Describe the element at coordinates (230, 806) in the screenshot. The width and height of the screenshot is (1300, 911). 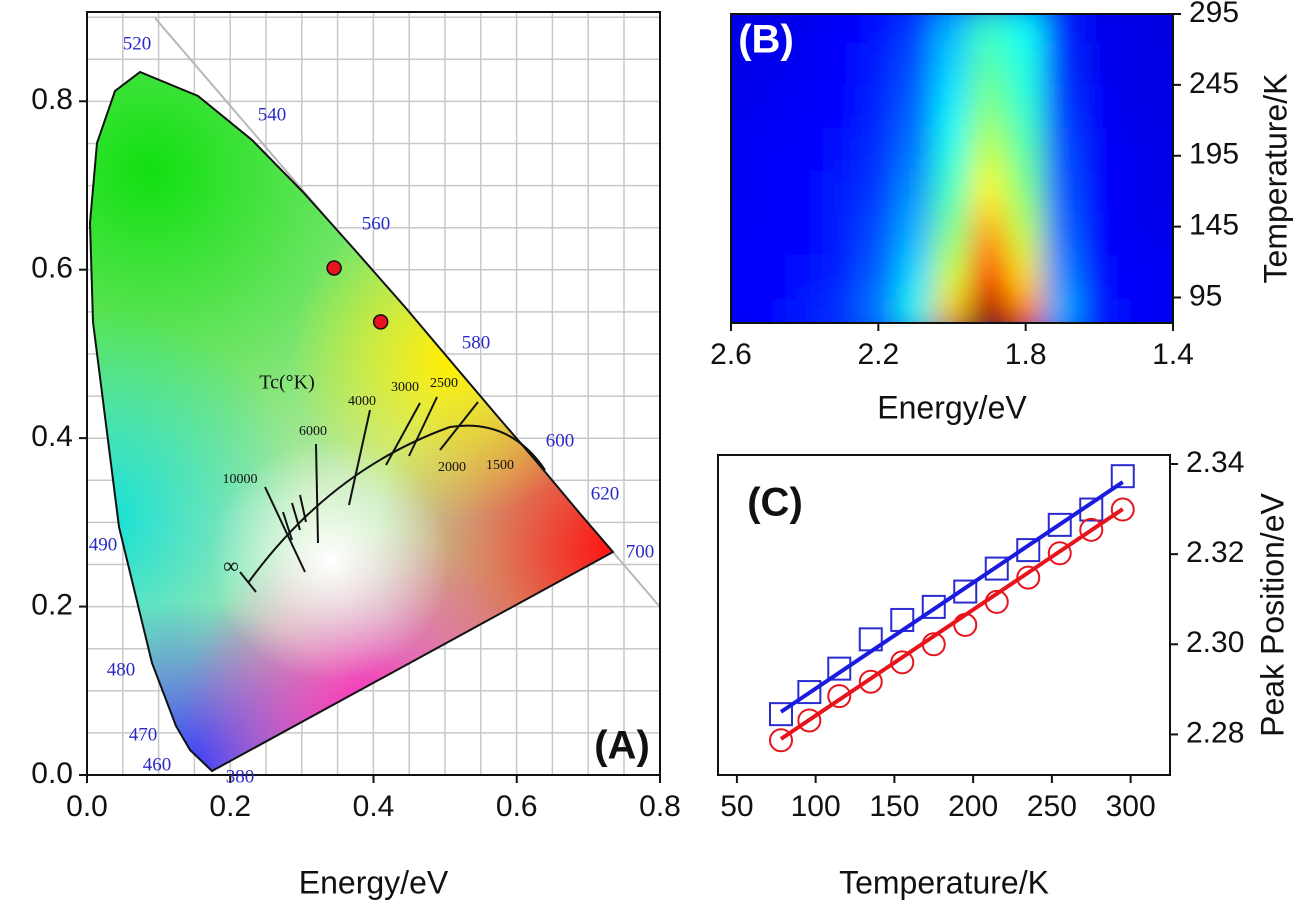
I see `x-tick-label: 0.2` at that location.